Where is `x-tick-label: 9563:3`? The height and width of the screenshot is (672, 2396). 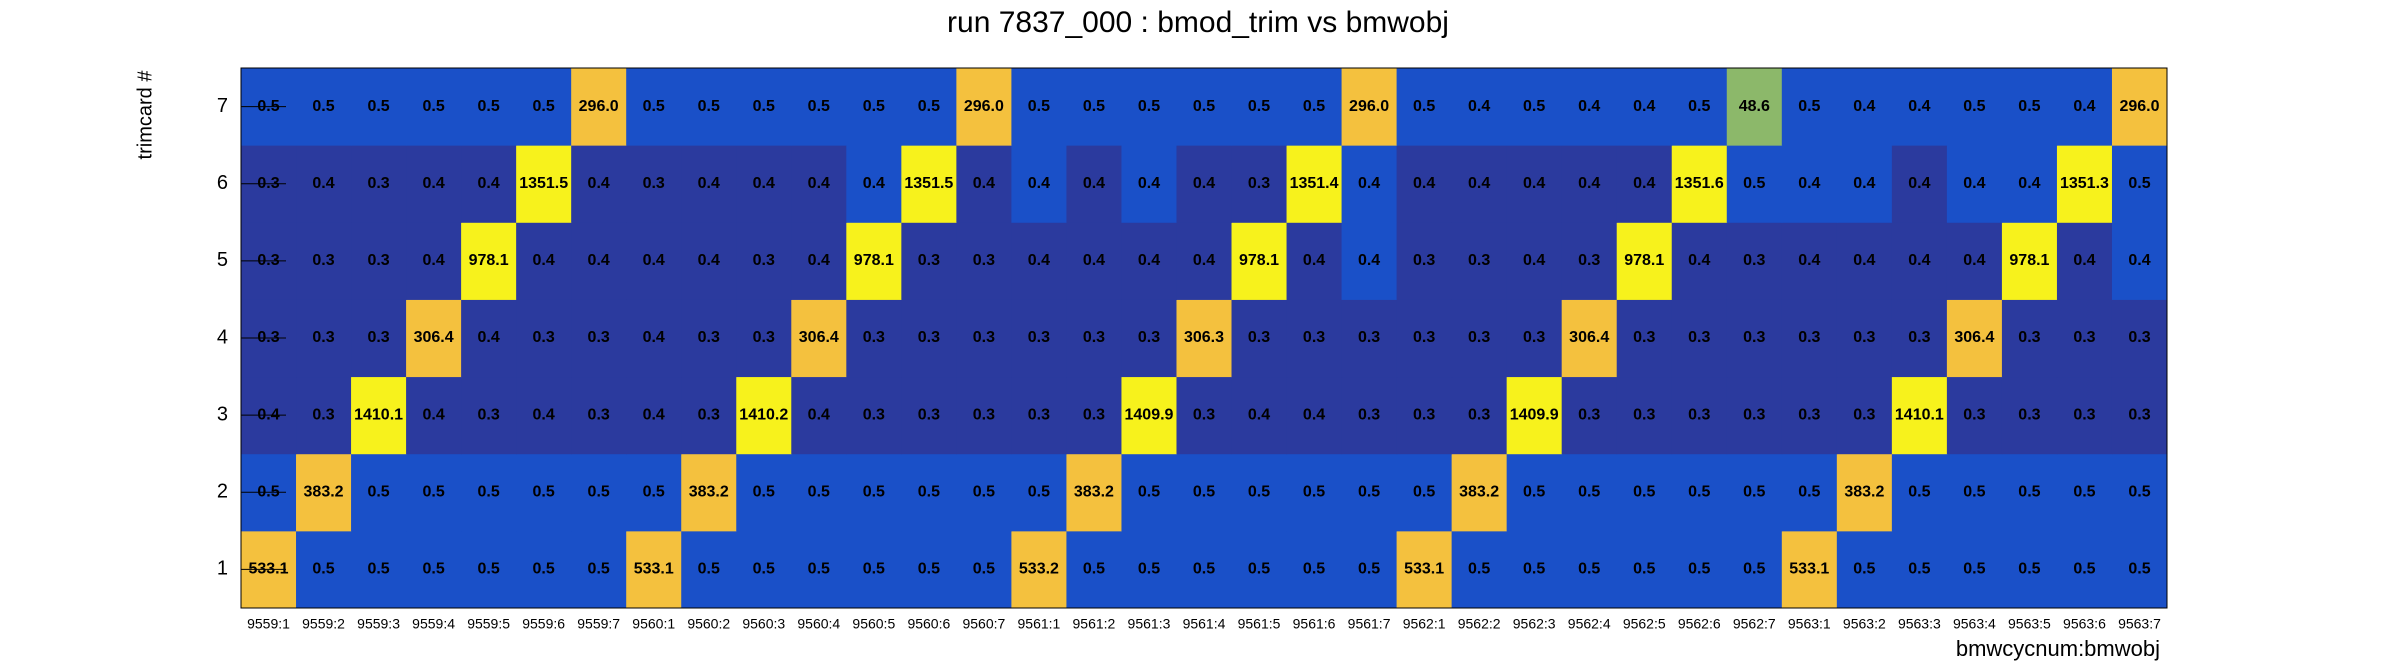 x-tick-label: 9563:3 is located at coordinates (1919, 624).